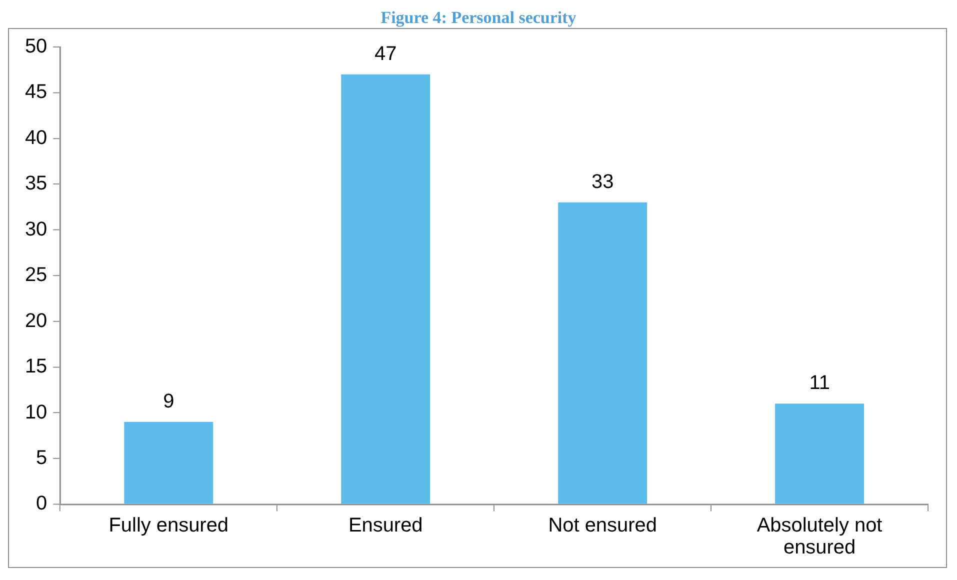 The height and width of the screenshot is (580, 957). Describe the element at coordinates (602, 525) in the screenshot. I see `x-tick-label: Not ensured` at that location.